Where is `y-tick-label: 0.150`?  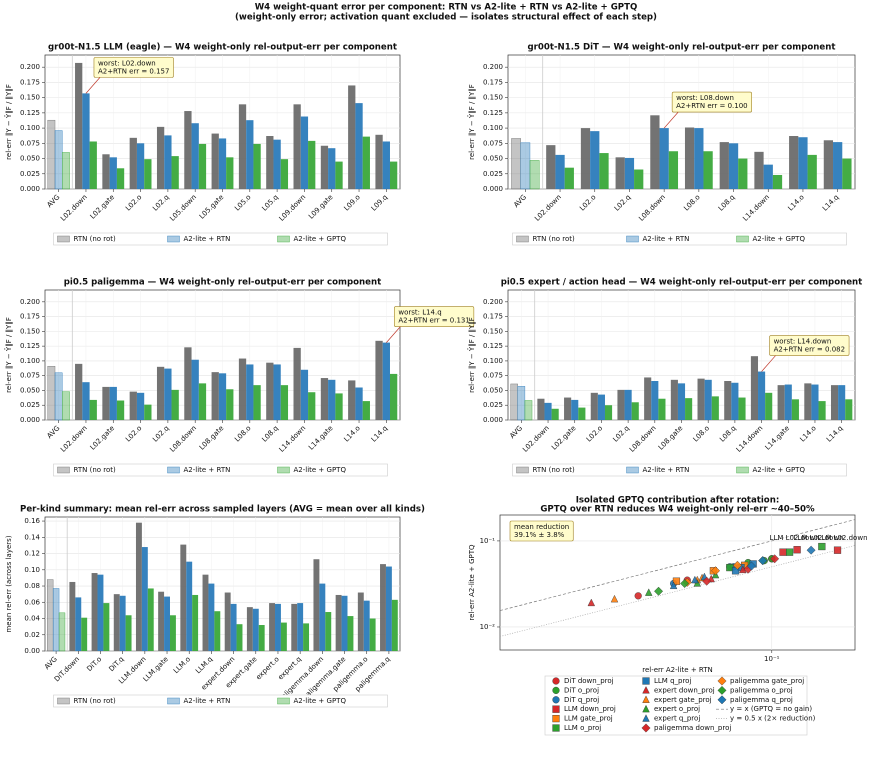
y-tick-label: 0.150 is located at coordinates (30, 331).